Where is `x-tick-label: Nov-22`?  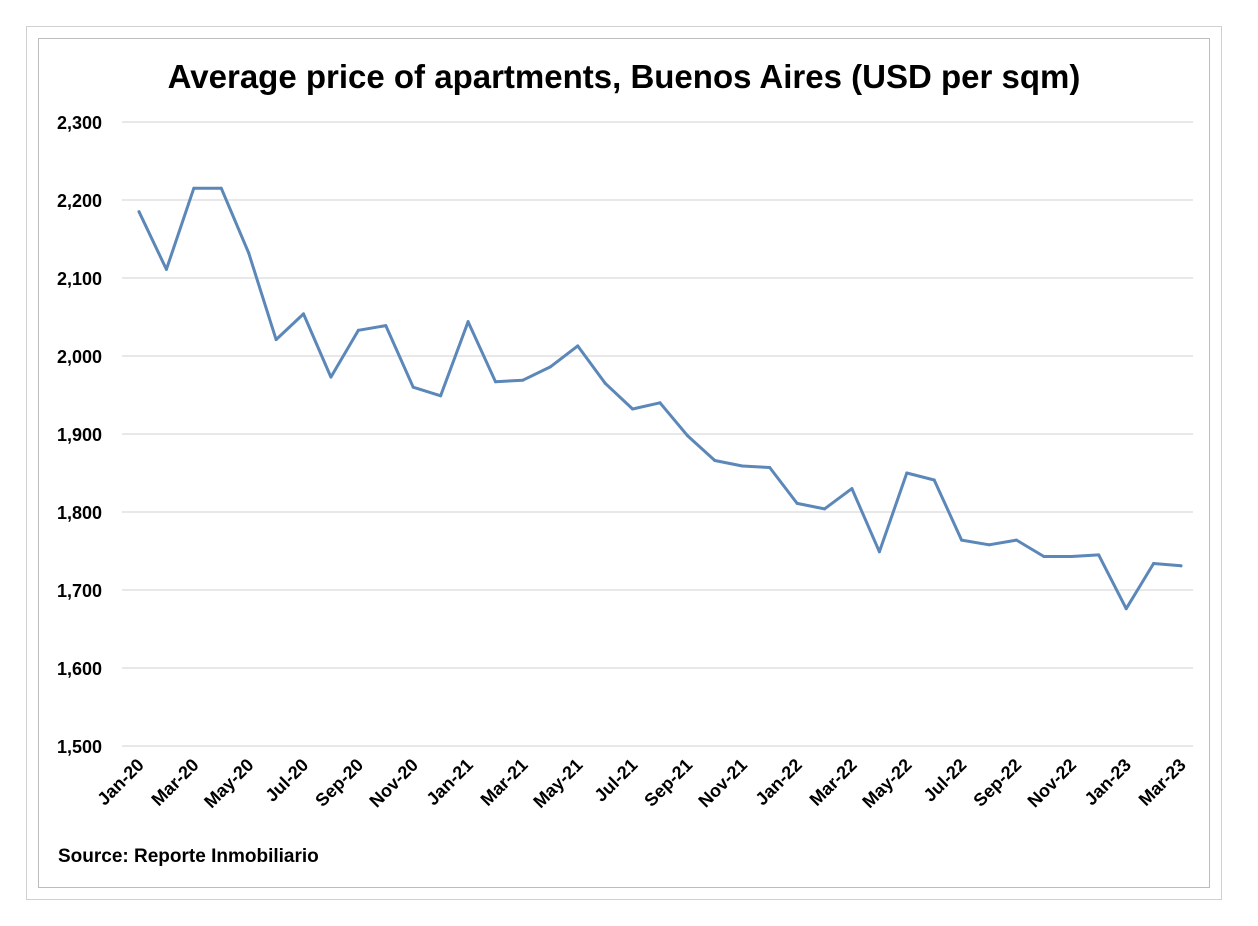 x-tick-label: Nov-22 is located at coordinates (1052, 783).